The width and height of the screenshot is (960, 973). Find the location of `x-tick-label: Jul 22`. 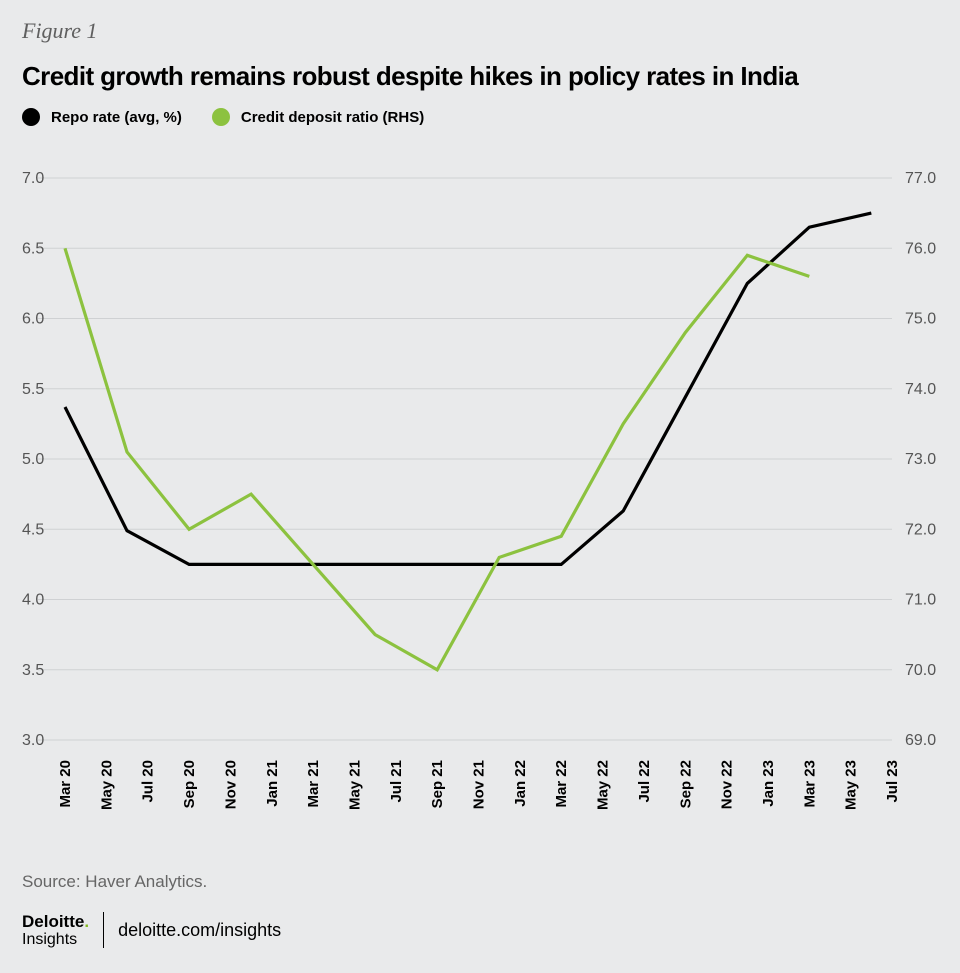

x-tick-label: Jul 22 is located at coordinates (644, 781).